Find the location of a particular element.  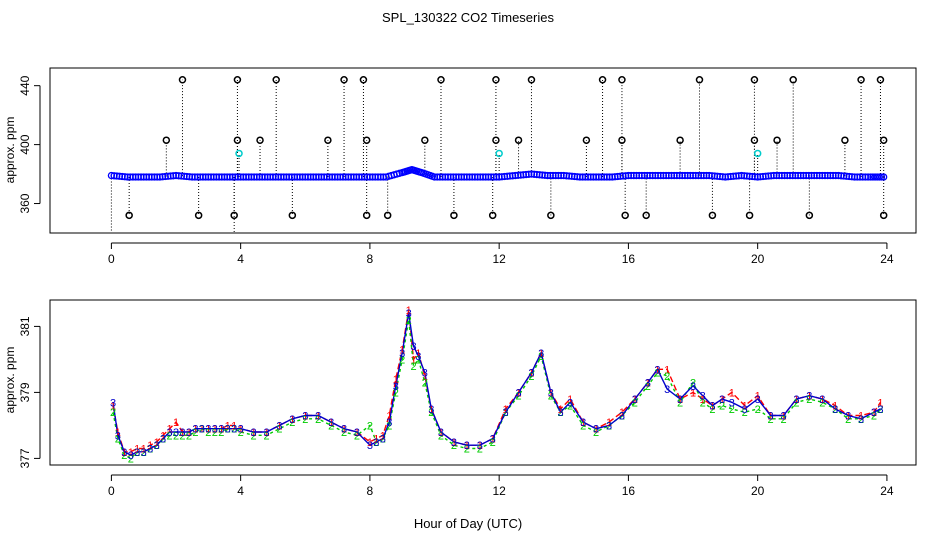

y-tick-label: 381 is located at coordinates (25, 326).